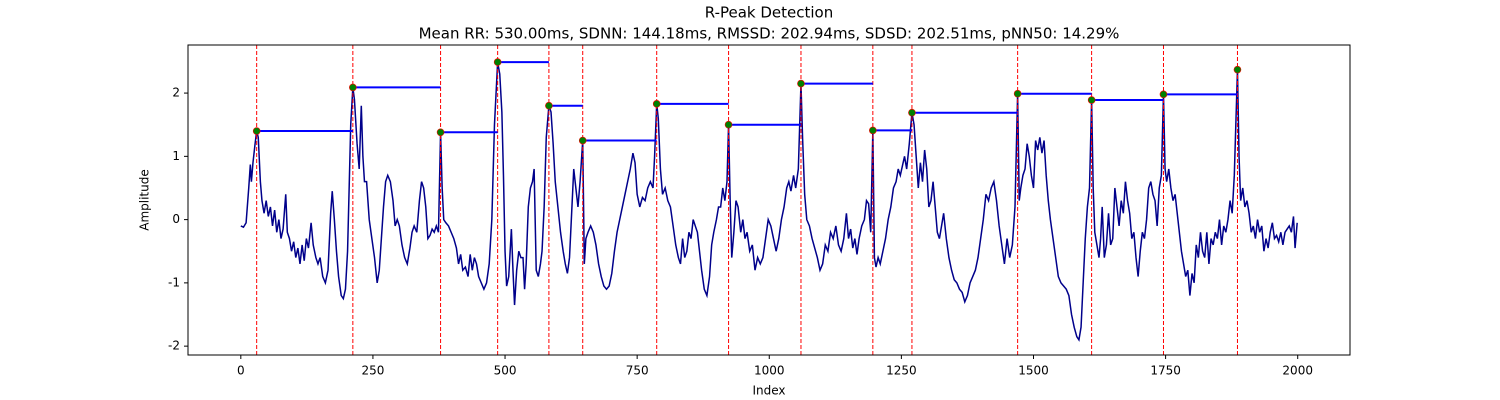 The image size is (1500, 400). What do you see at coordinates (637, 371) in the screenshot?
I see `x-tick-label: 750` at bounding box center [637, 371].